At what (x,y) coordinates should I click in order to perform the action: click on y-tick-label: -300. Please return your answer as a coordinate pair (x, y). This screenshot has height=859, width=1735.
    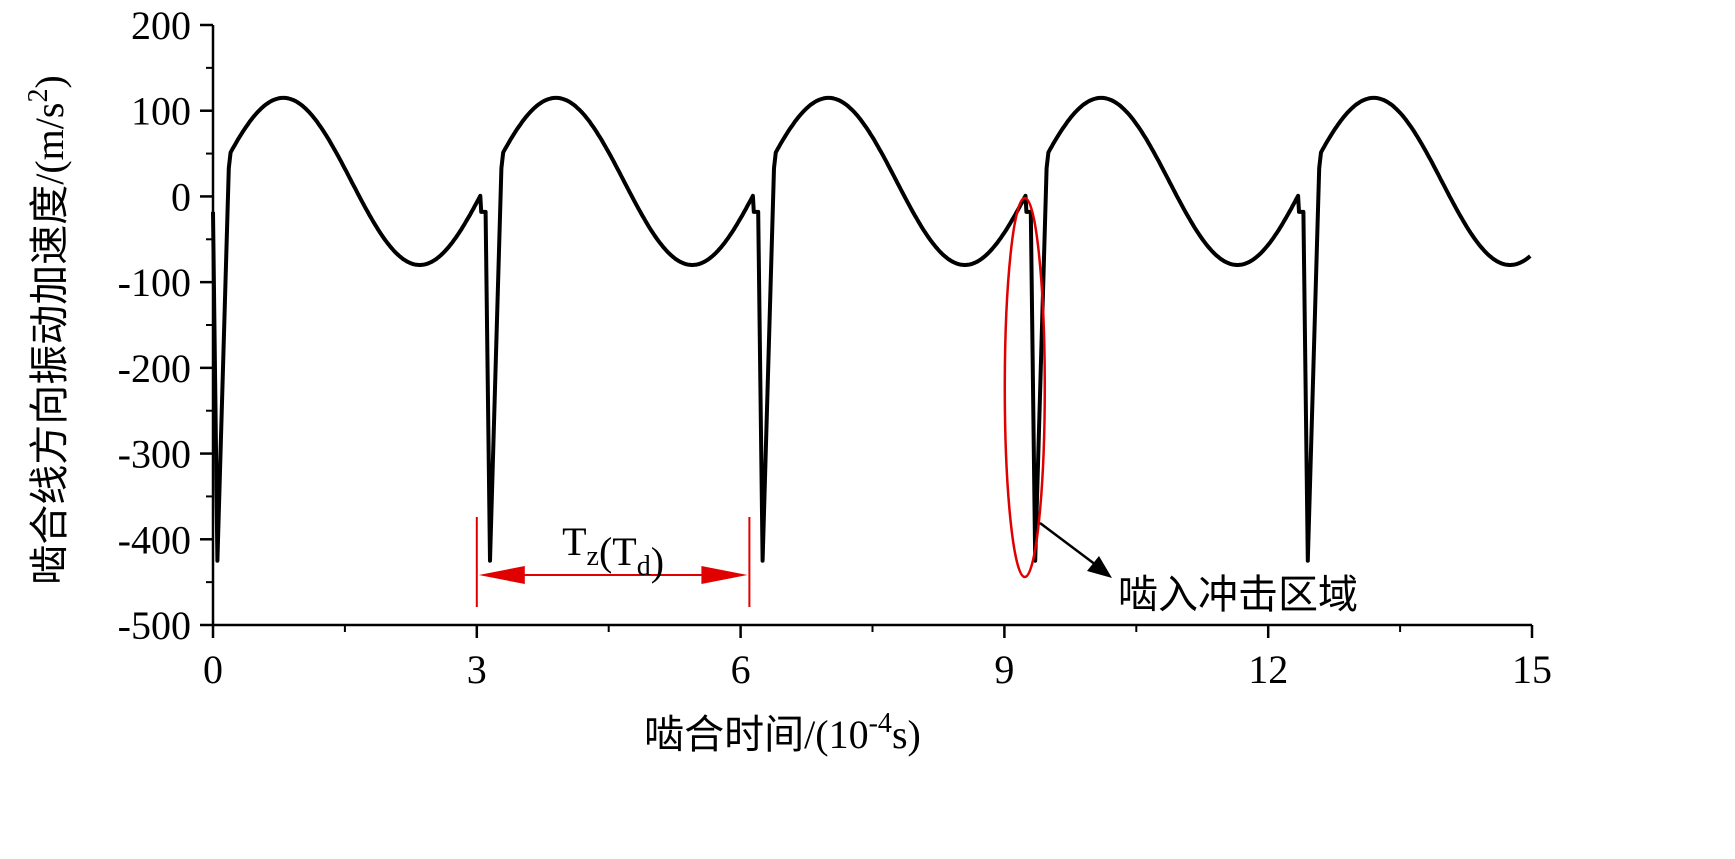
    Looking at the image, I should click on (154, 454).